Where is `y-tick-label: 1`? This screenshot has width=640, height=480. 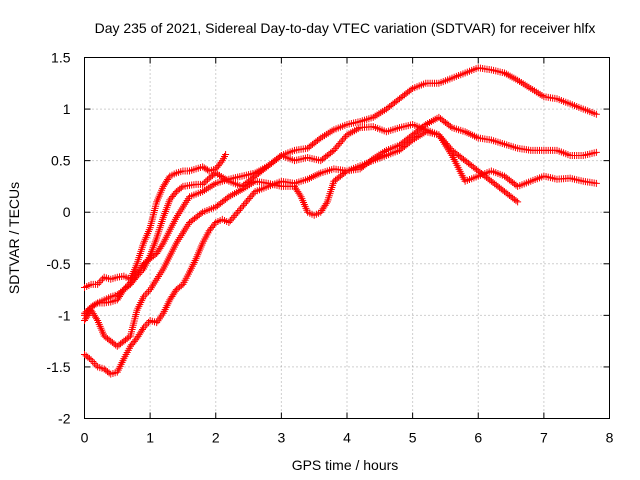
y-tick-label: 1 is located at coordinates (67, 109).